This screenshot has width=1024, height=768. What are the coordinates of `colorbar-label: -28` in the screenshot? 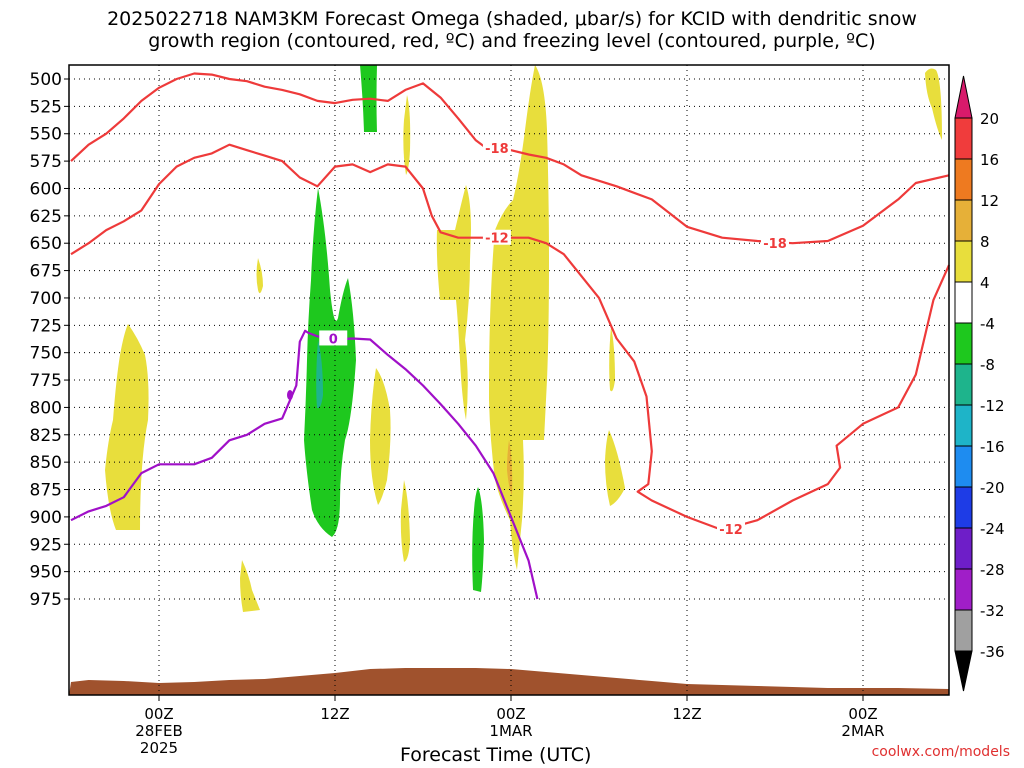 It's located at (992, 570).